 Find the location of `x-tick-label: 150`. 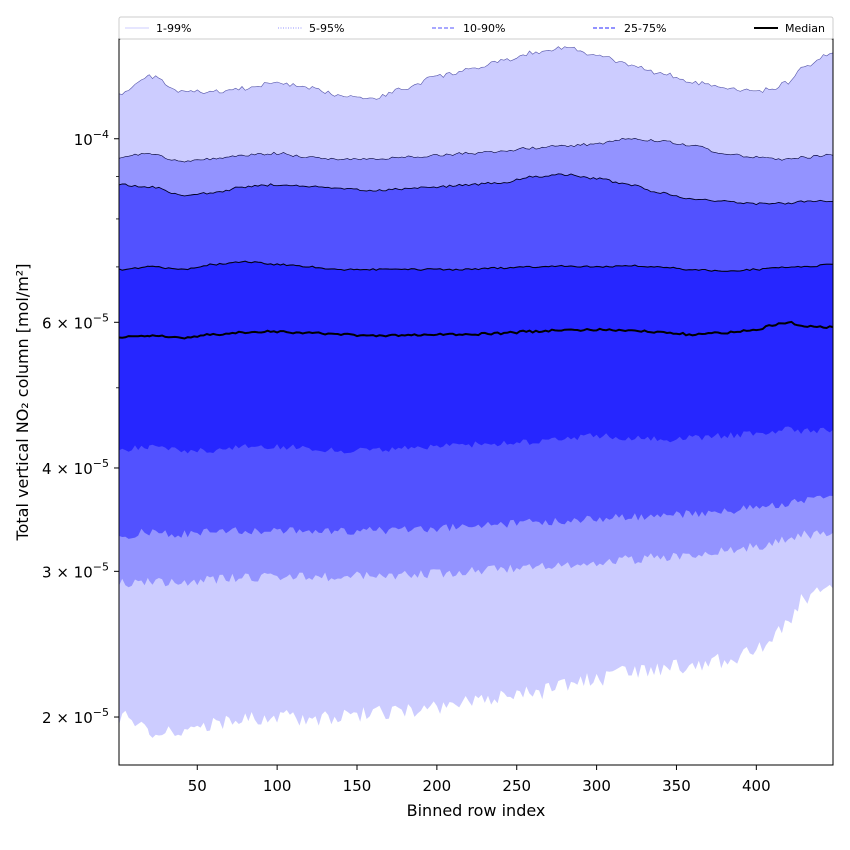

x-tick-label: 150 is located at coordinates (357, 786).